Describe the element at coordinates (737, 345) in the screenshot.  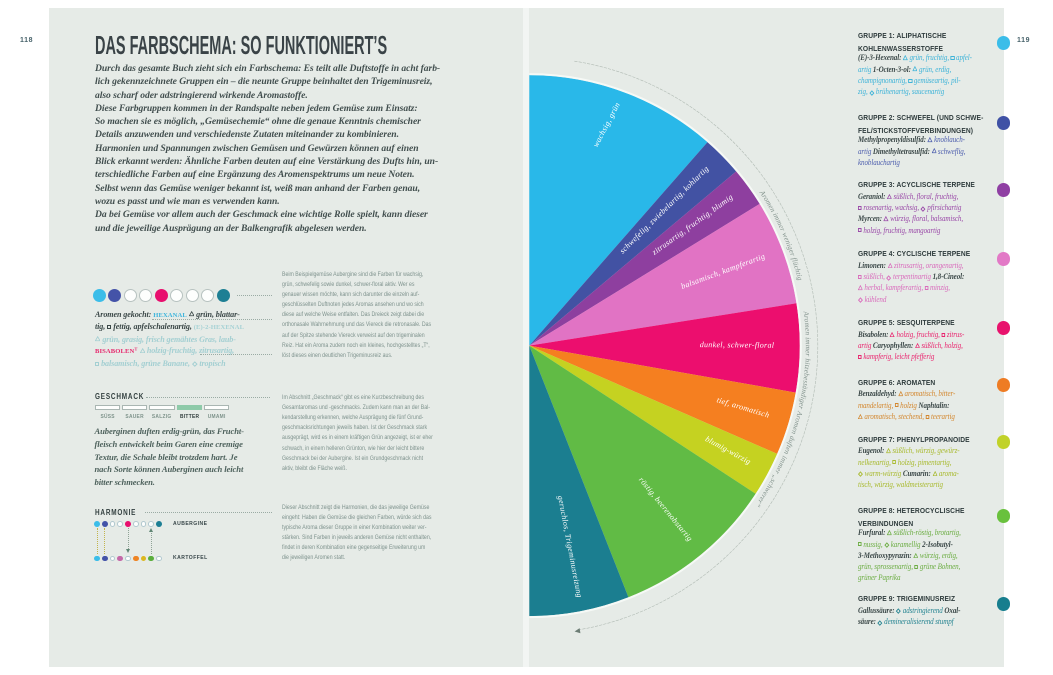
I see `svg-text: dunkel, schwer-floral` at that location.